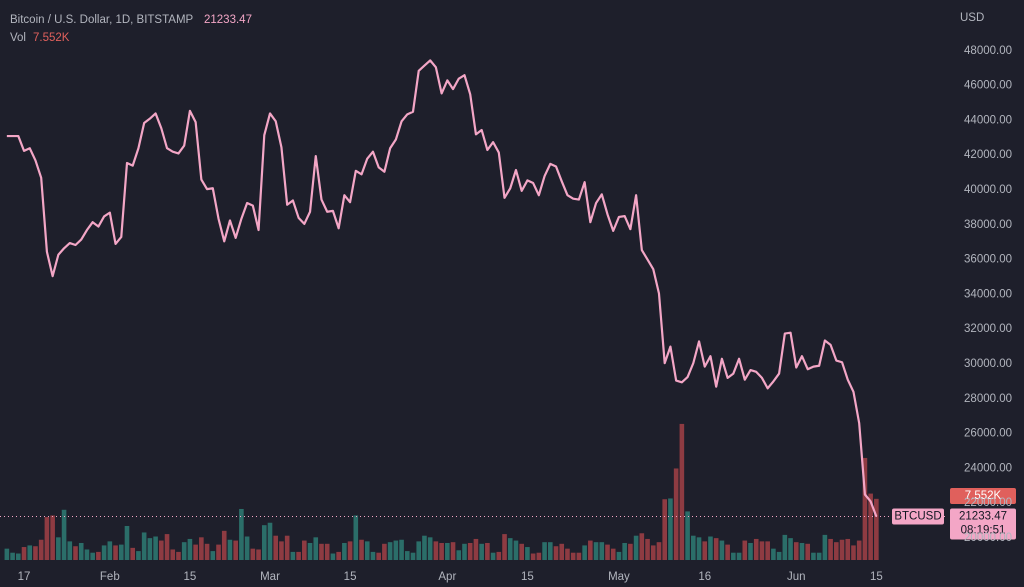  What do you see at coordinates (527, 577) in the screenshot?
I see `x-tick-label: 15` at bounding box center [527, 577].